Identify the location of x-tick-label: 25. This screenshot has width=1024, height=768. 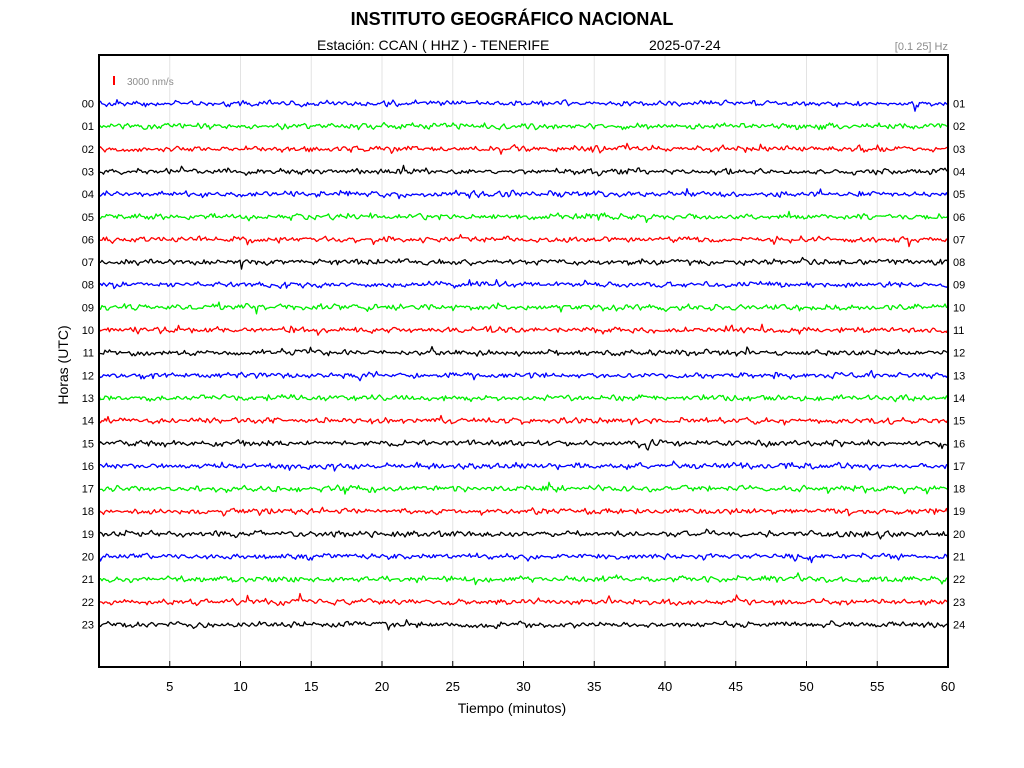
(453, 686).